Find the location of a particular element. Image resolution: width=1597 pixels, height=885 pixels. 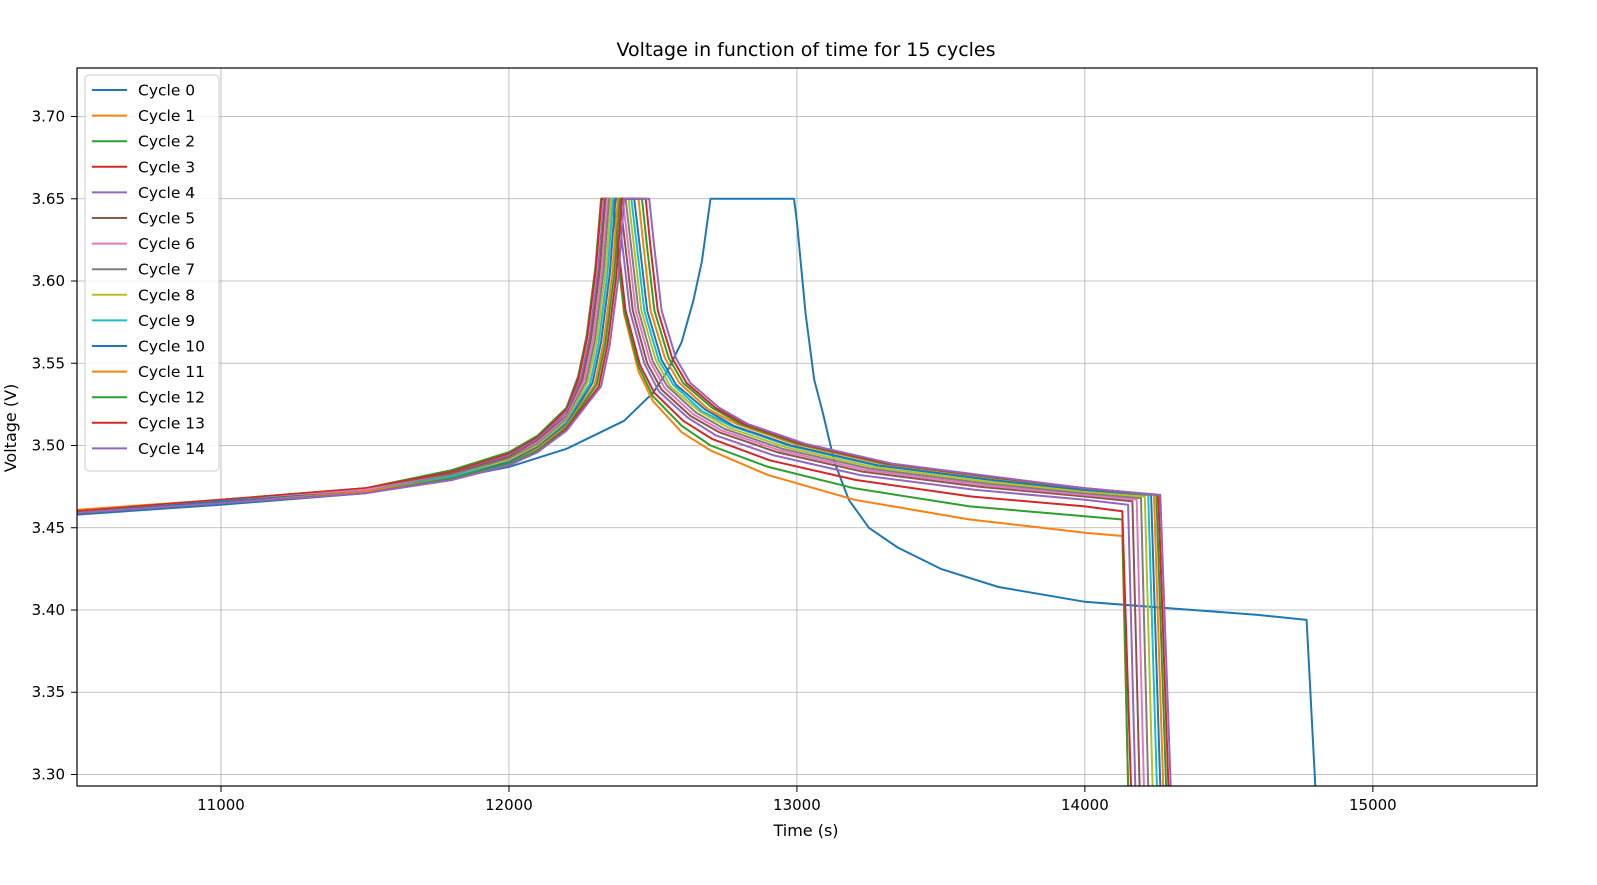

y-tick-label: 3.50 is located at coordinates (48, 446).